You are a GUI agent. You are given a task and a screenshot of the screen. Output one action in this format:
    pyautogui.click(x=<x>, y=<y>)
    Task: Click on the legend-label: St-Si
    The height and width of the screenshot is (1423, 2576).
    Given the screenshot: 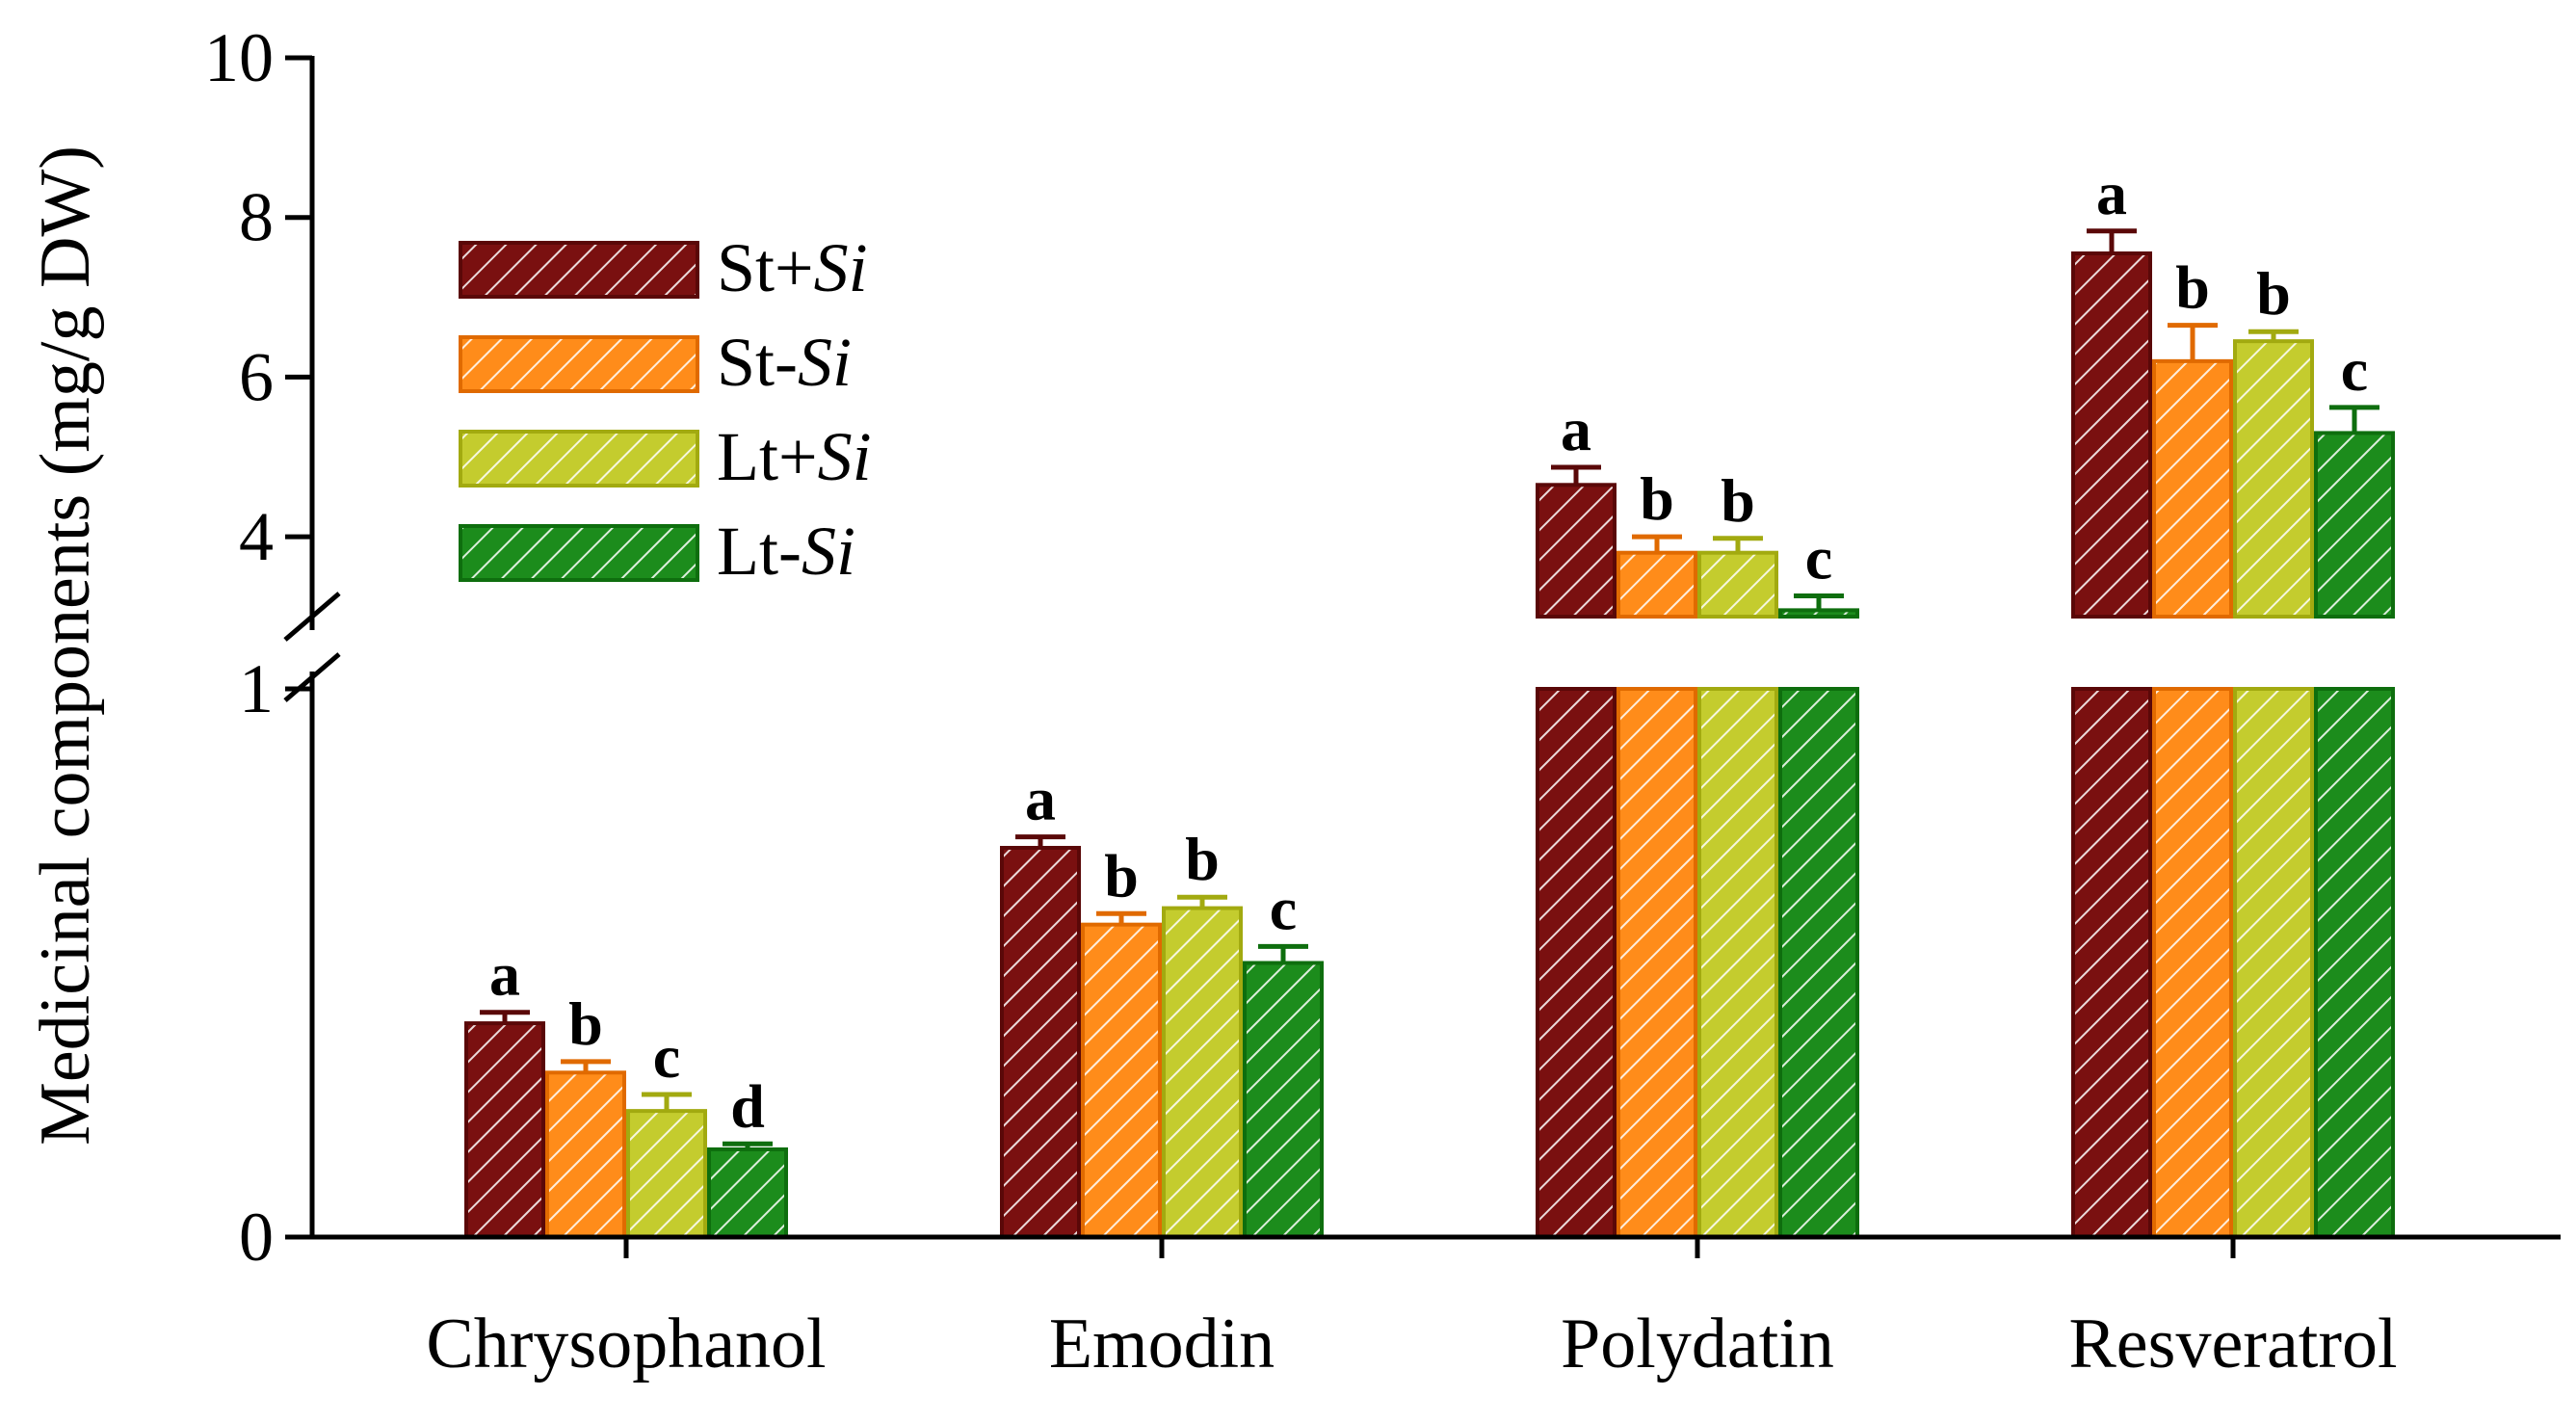 What is the action you would take?
    pyautogui.click(x=785, y=362)
    